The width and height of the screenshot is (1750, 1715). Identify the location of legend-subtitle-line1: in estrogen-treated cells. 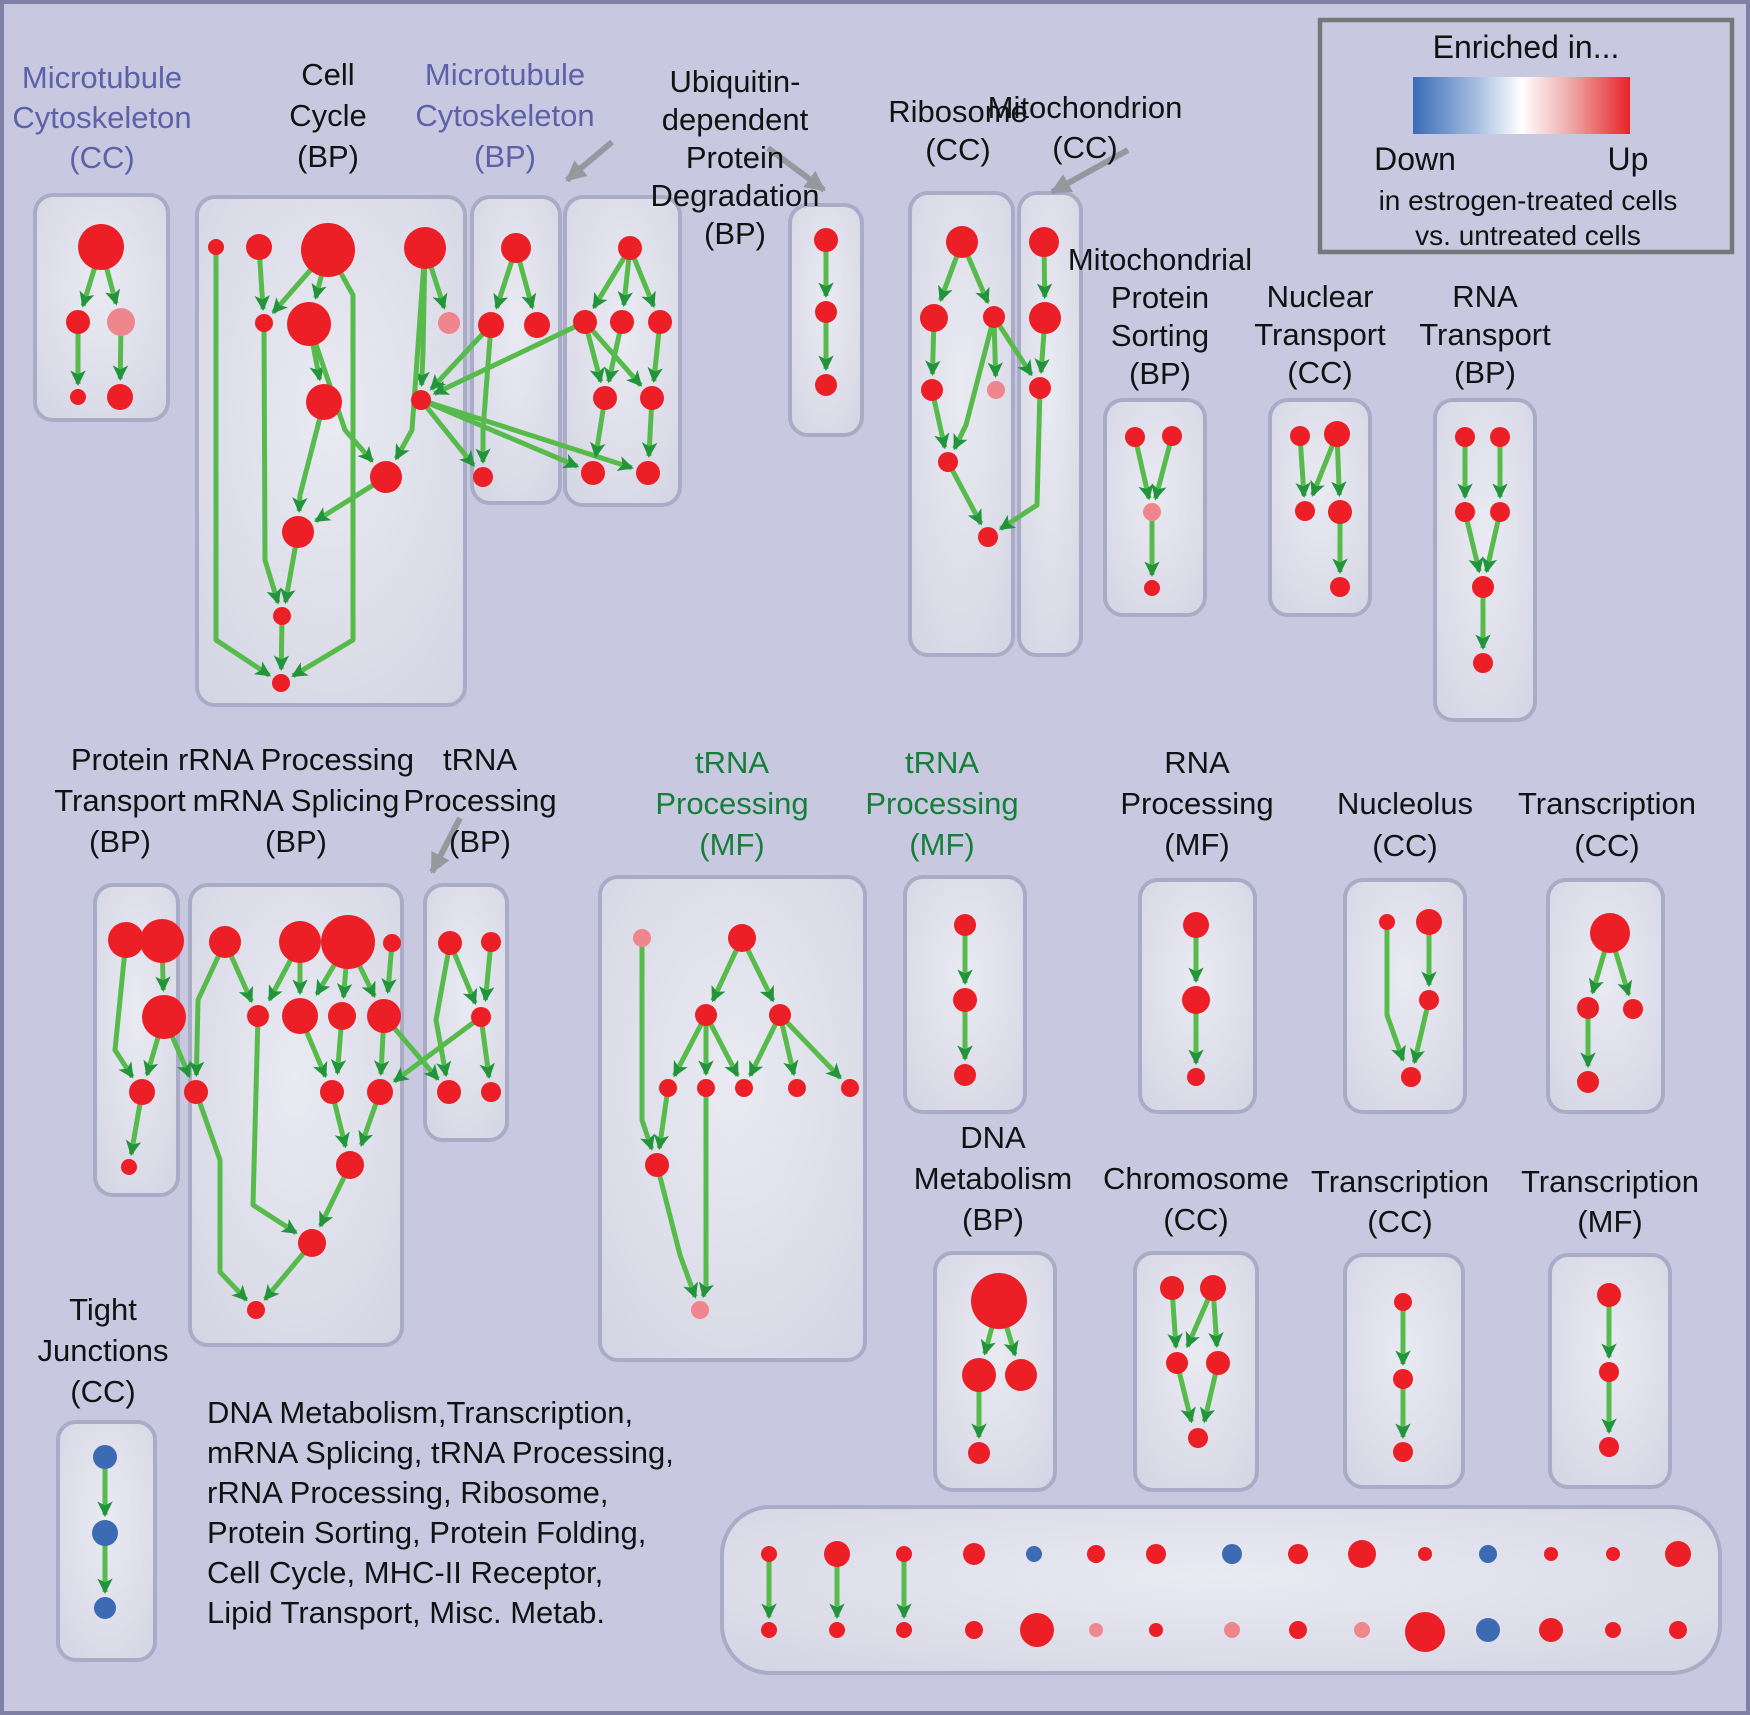
(1528, 200).